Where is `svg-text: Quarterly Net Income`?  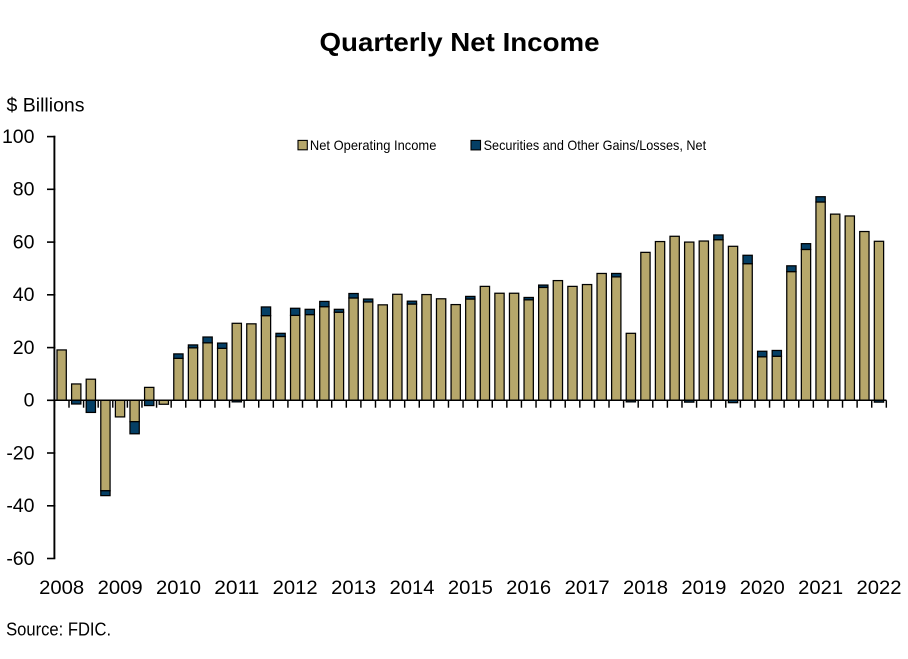
svg-text: Quarterly Net Income is located at coordinates (460, 42).